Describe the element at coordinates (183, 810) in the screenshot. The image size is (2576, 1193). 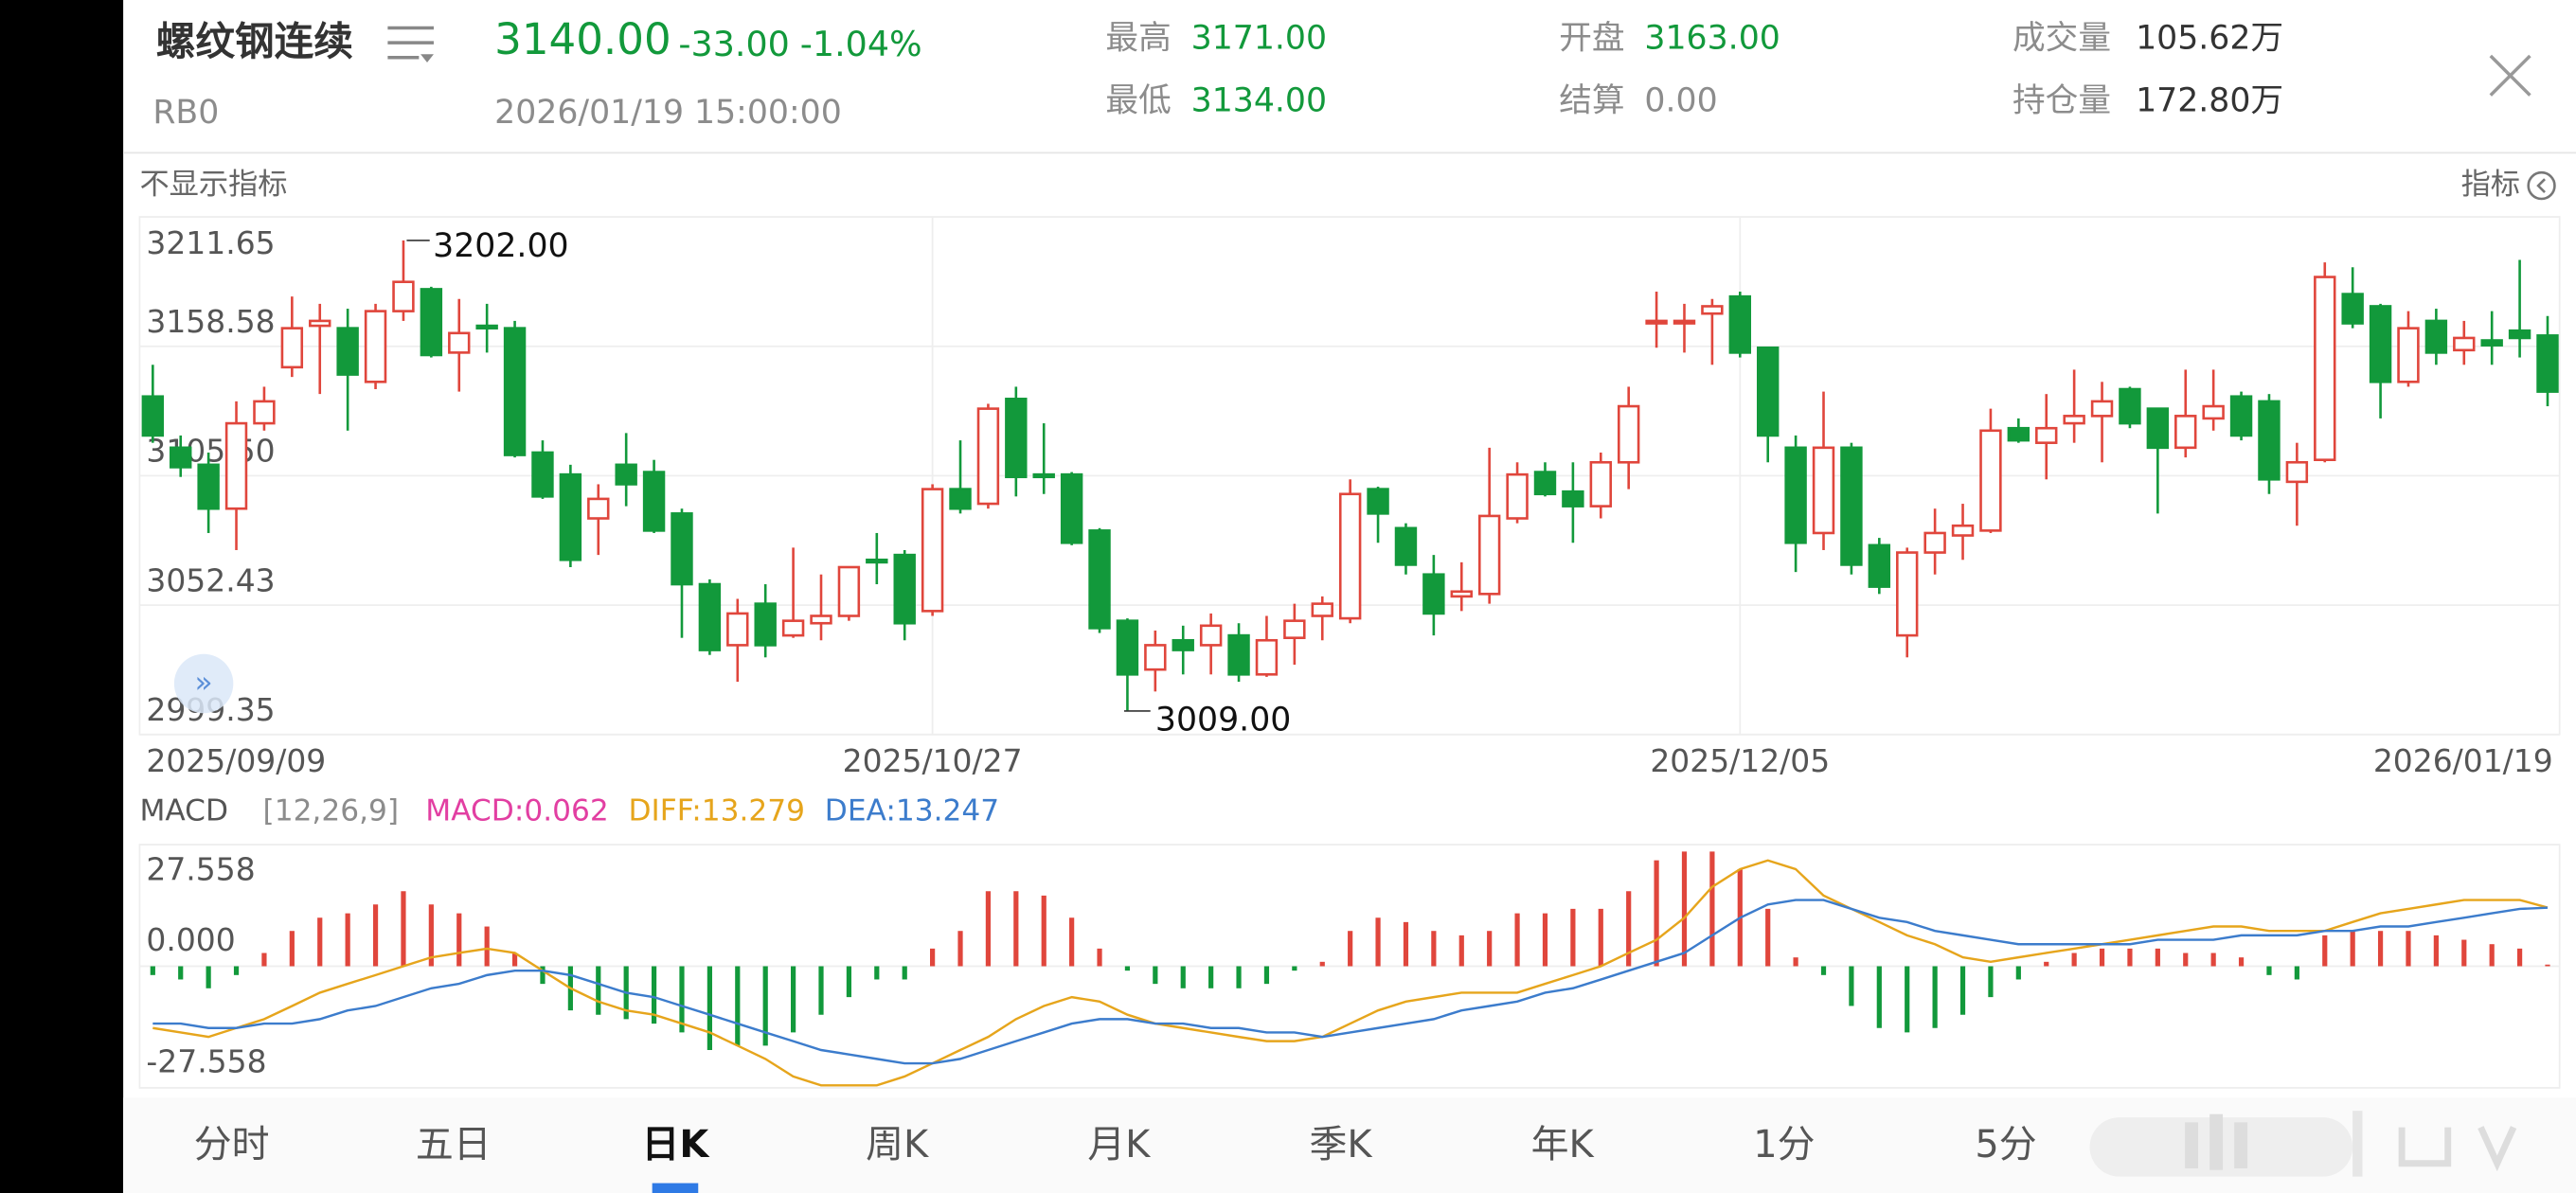
I see `indicator-title: MACD` at that location.